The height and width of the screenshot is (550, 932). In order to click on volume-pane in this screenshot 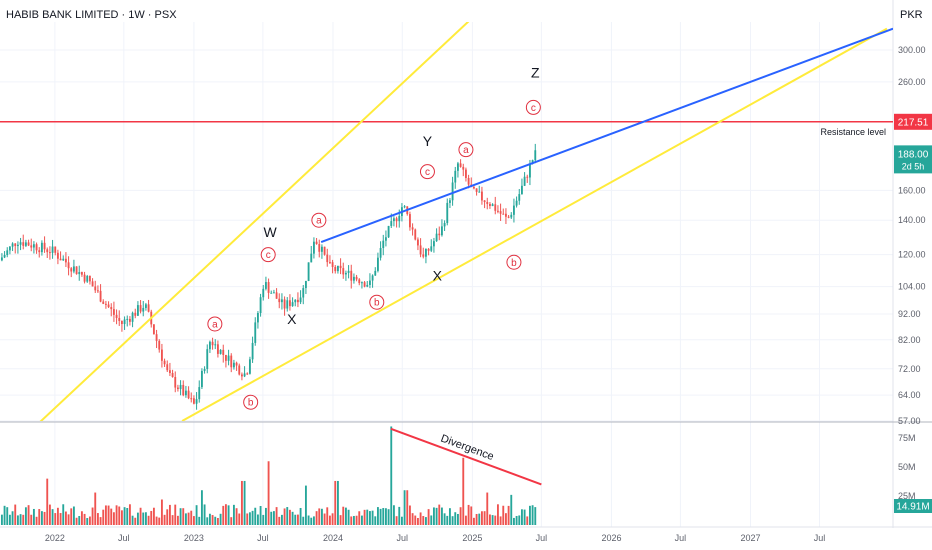, I will do `click(268, 475)`.